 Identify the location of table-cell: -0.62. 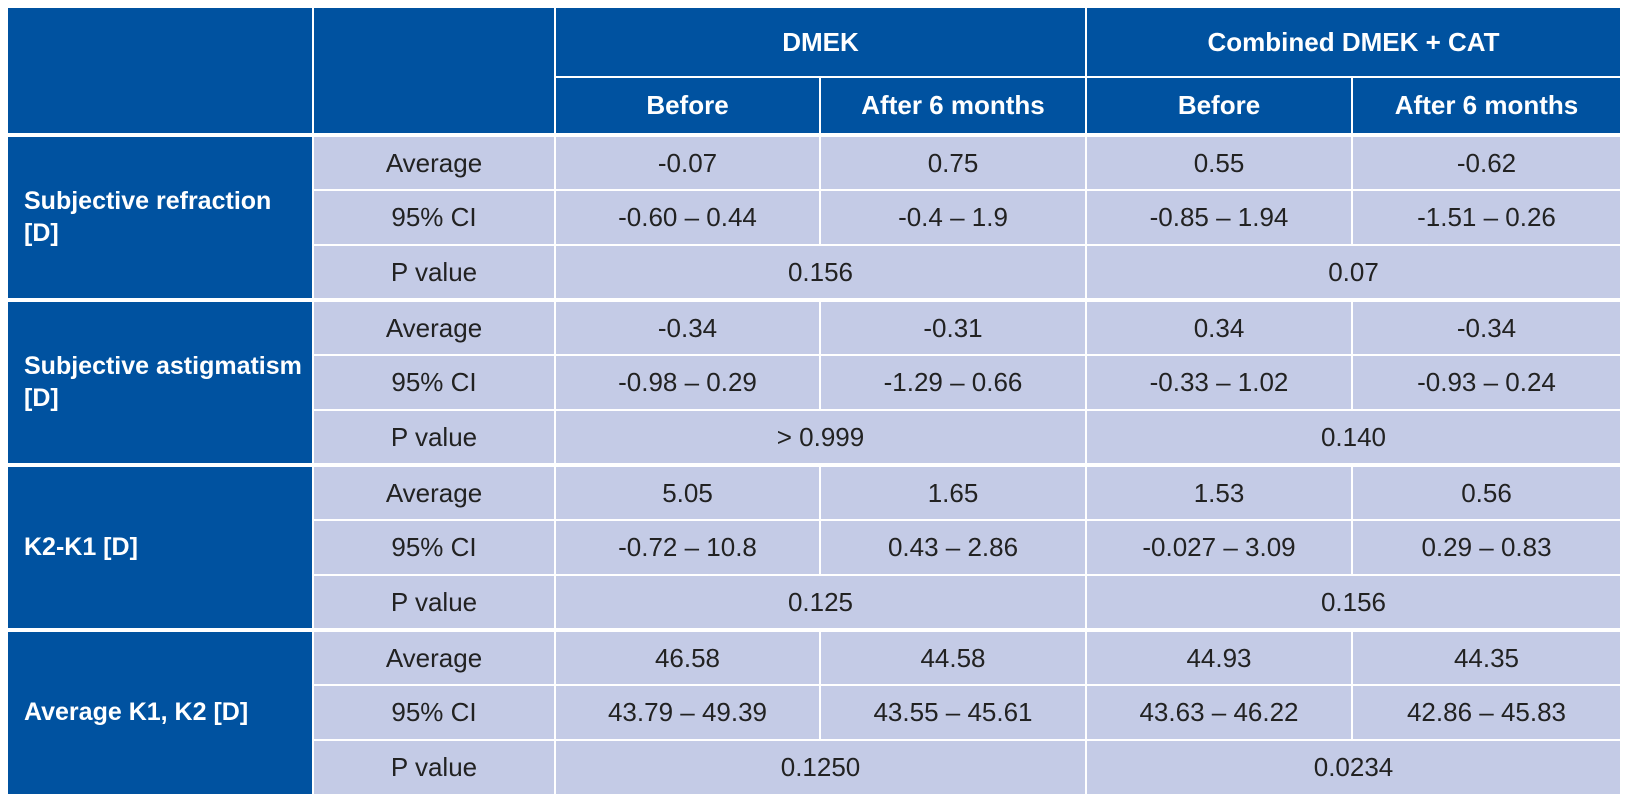
(1486, 162).